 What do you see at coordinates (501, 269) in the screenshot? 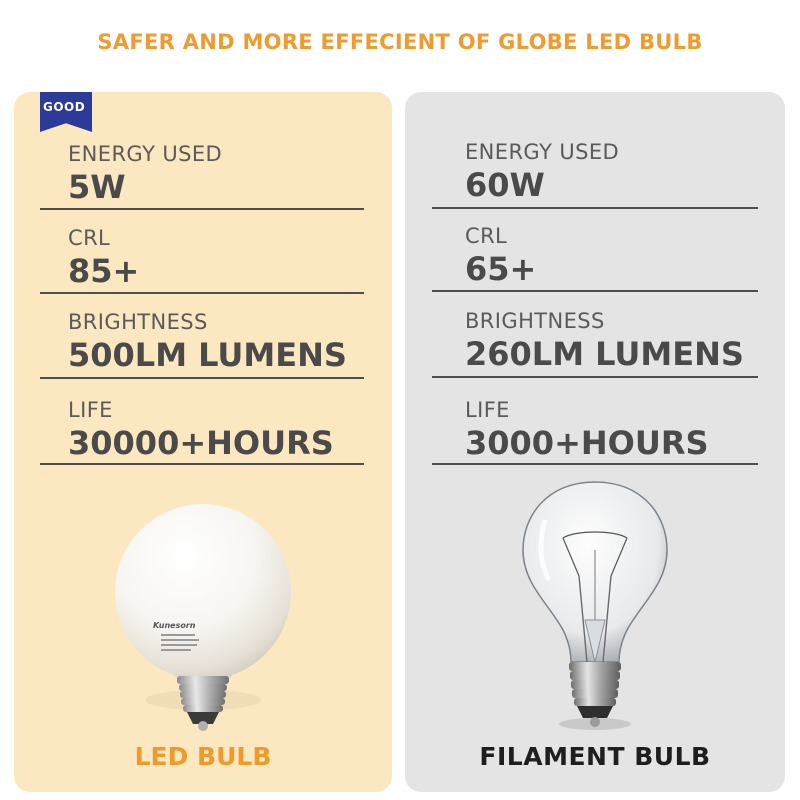
I see `spec-value: 65+` at bounding box center [501, 269].